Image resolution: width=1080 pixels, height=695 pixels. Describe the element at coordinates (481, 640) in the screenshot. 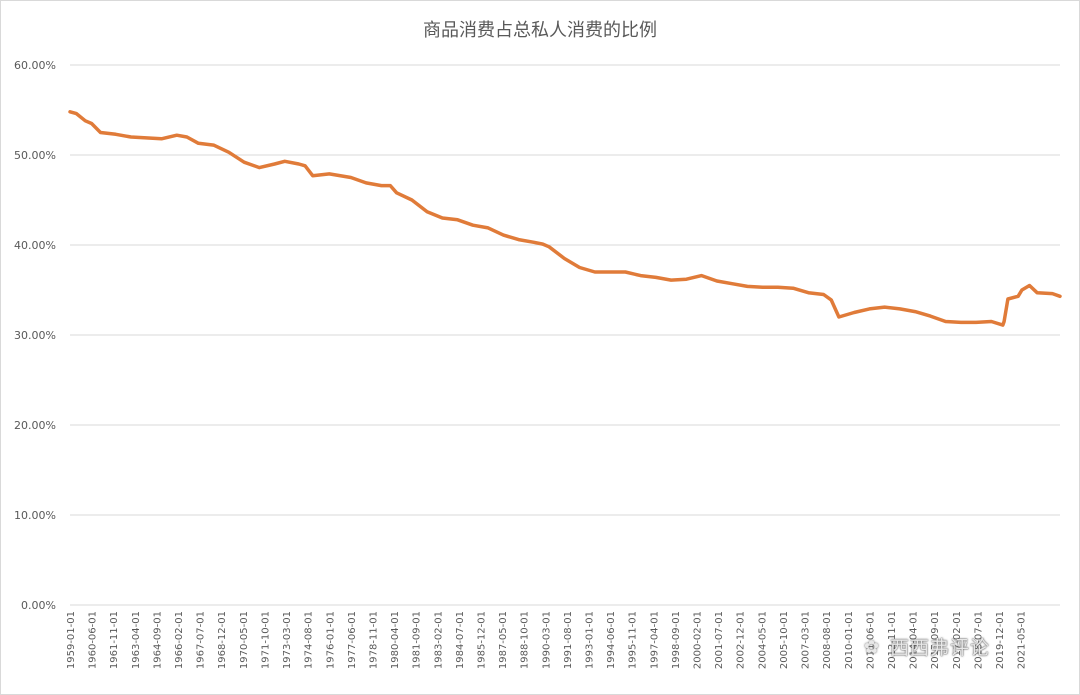

I see `x-tick-label: 1985-12-01` at that location.